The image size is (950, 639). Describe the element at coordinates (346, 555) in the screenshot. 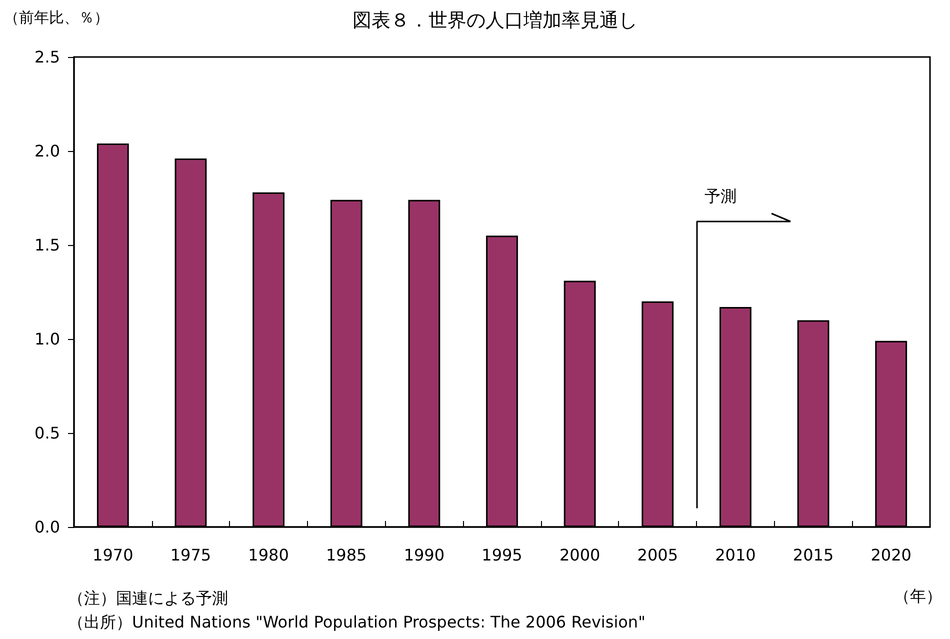

I see `x-tick-label: 1985` at that location.